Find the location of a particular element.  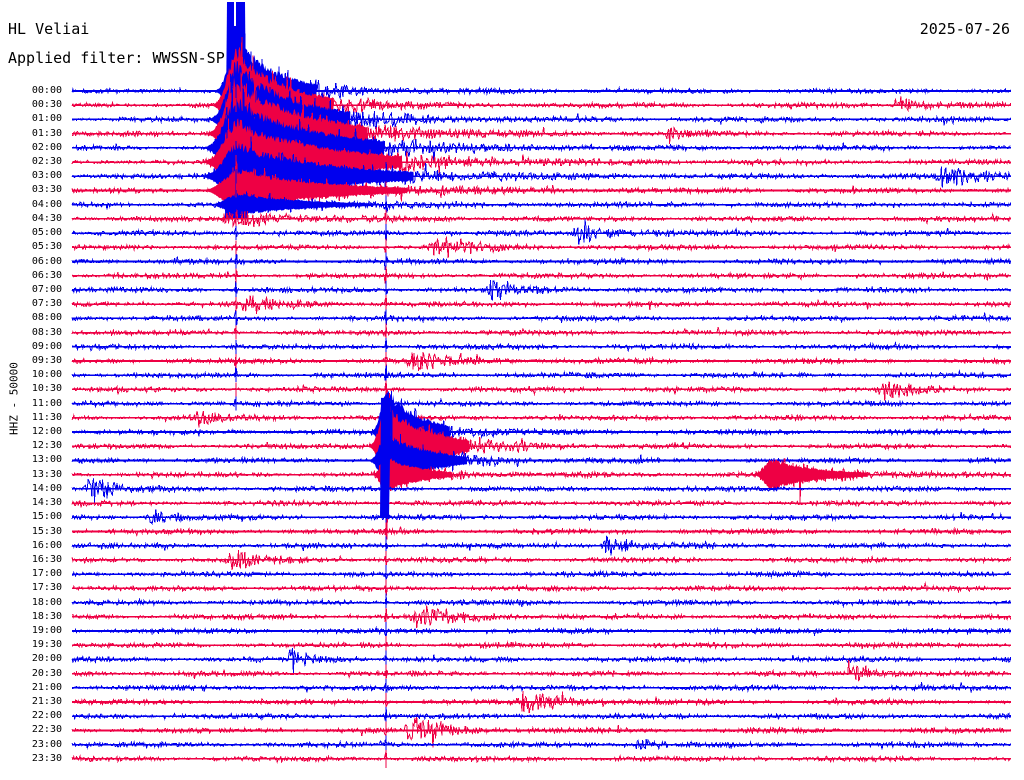

time-label-row-19: 09:30 is located at coordinates (46, 360).